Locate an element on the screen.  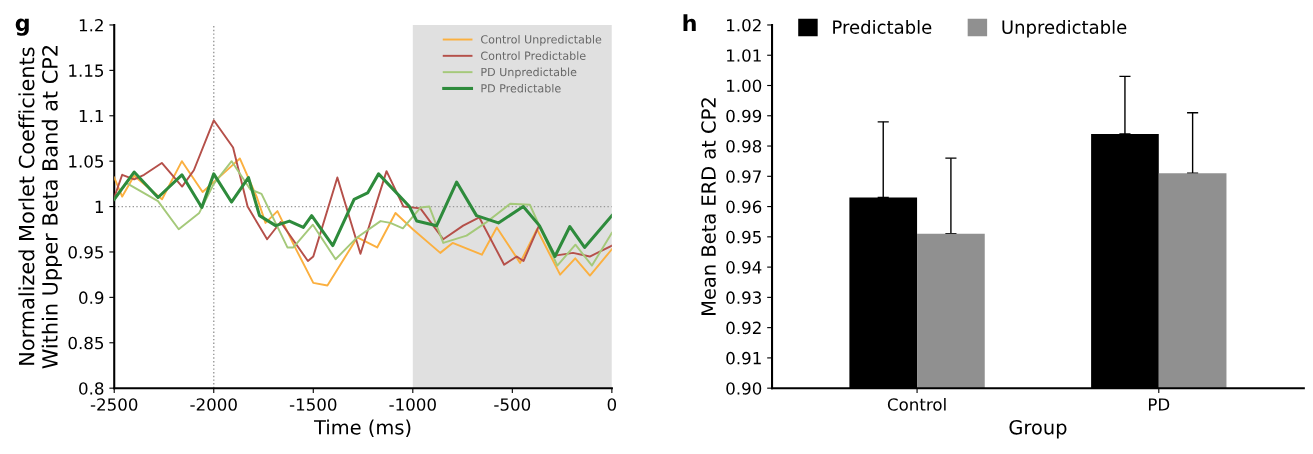
y-tick-label: 0.93 is located at coordinates (743, 297).